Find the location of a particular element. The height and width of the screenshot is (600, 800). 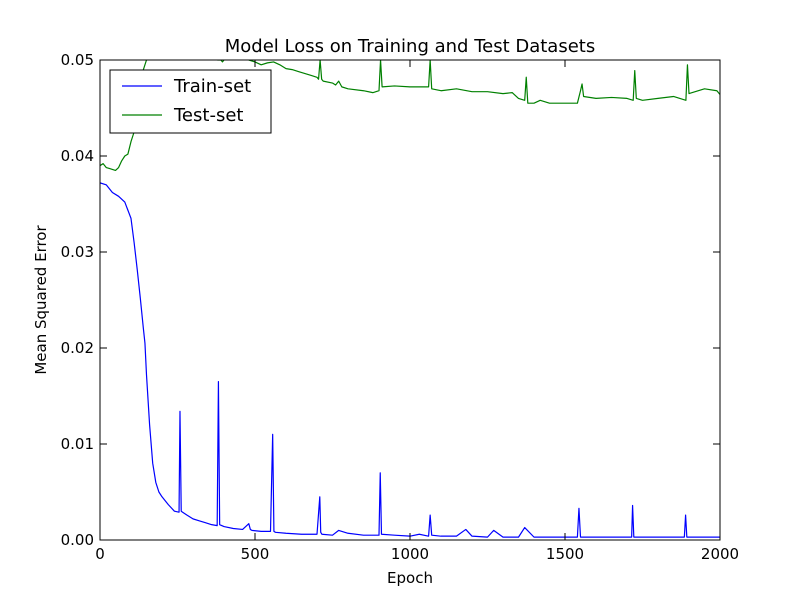

x-tick-label: 0 is located at coordinates (100, 554).